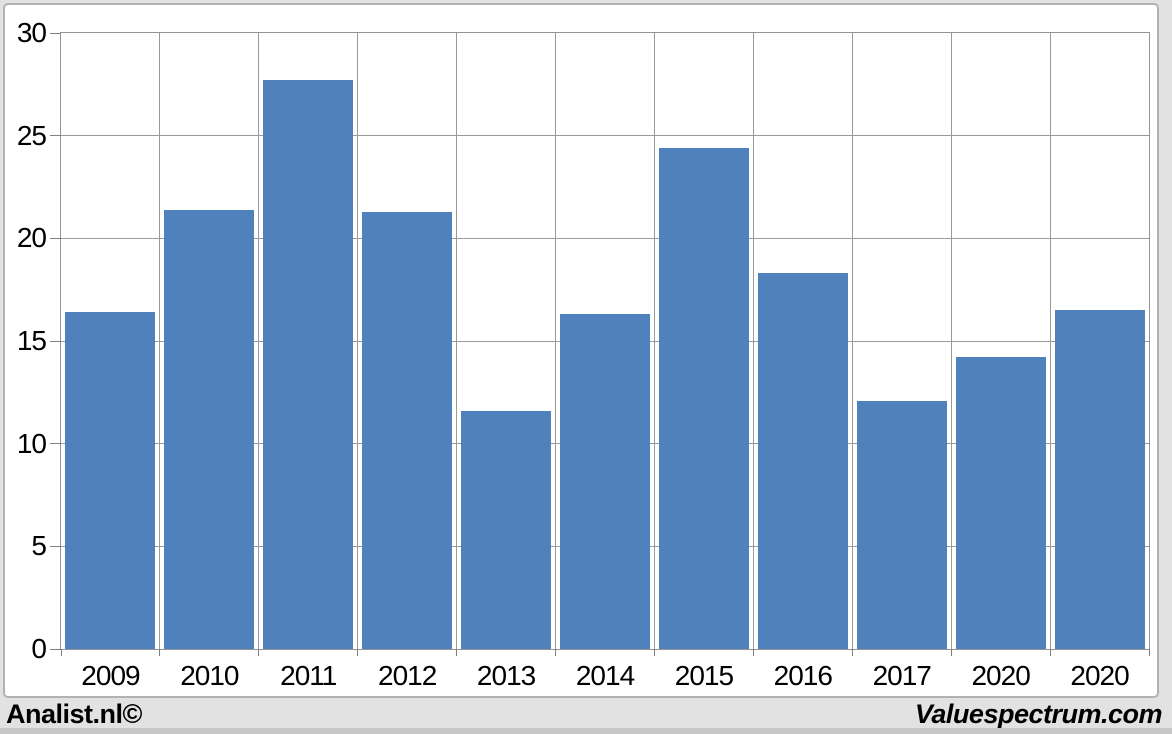 This screenshot has height=734, width=1172. I want to click on x-axis-label-2010: 2010, so click(209, 675).